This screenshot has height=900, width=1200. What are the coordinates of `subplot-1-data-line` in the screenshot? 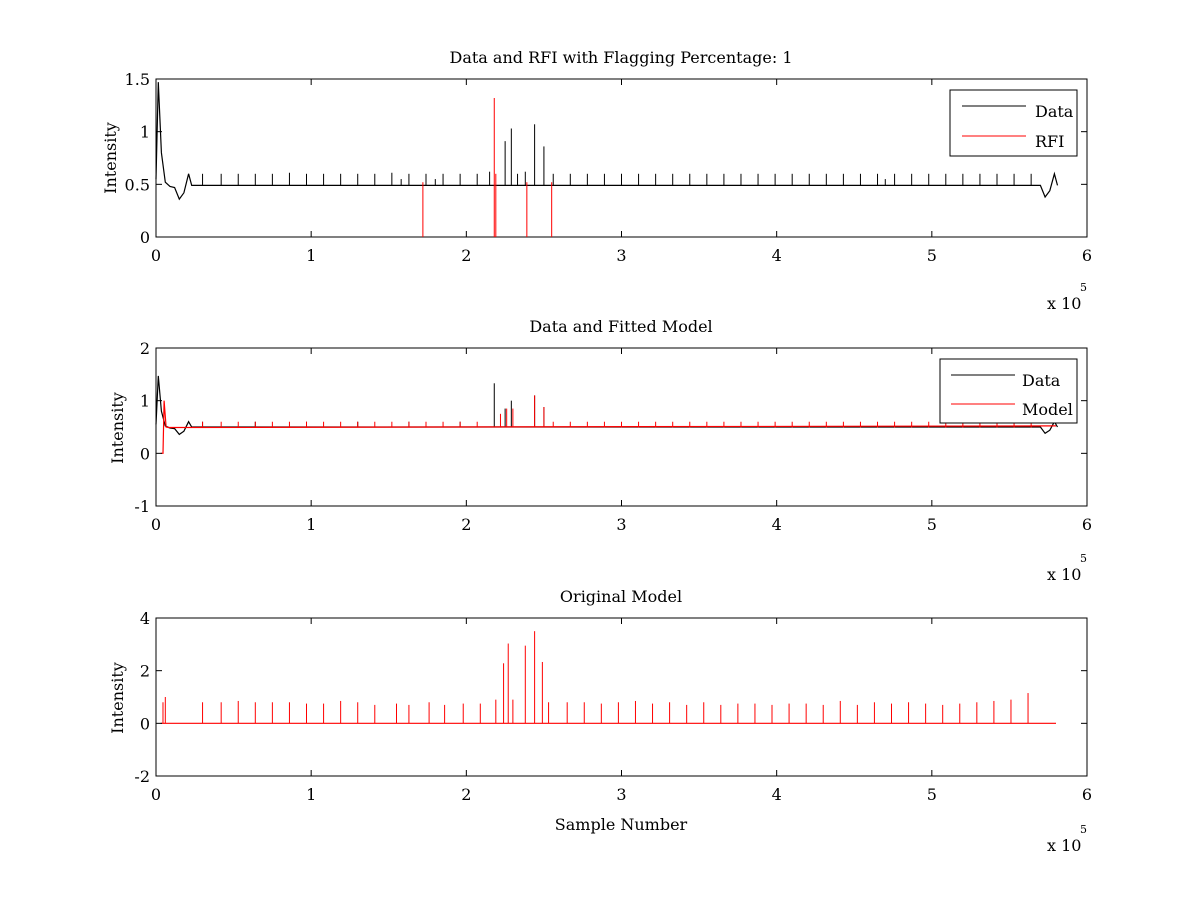 It's located at (607, 141).